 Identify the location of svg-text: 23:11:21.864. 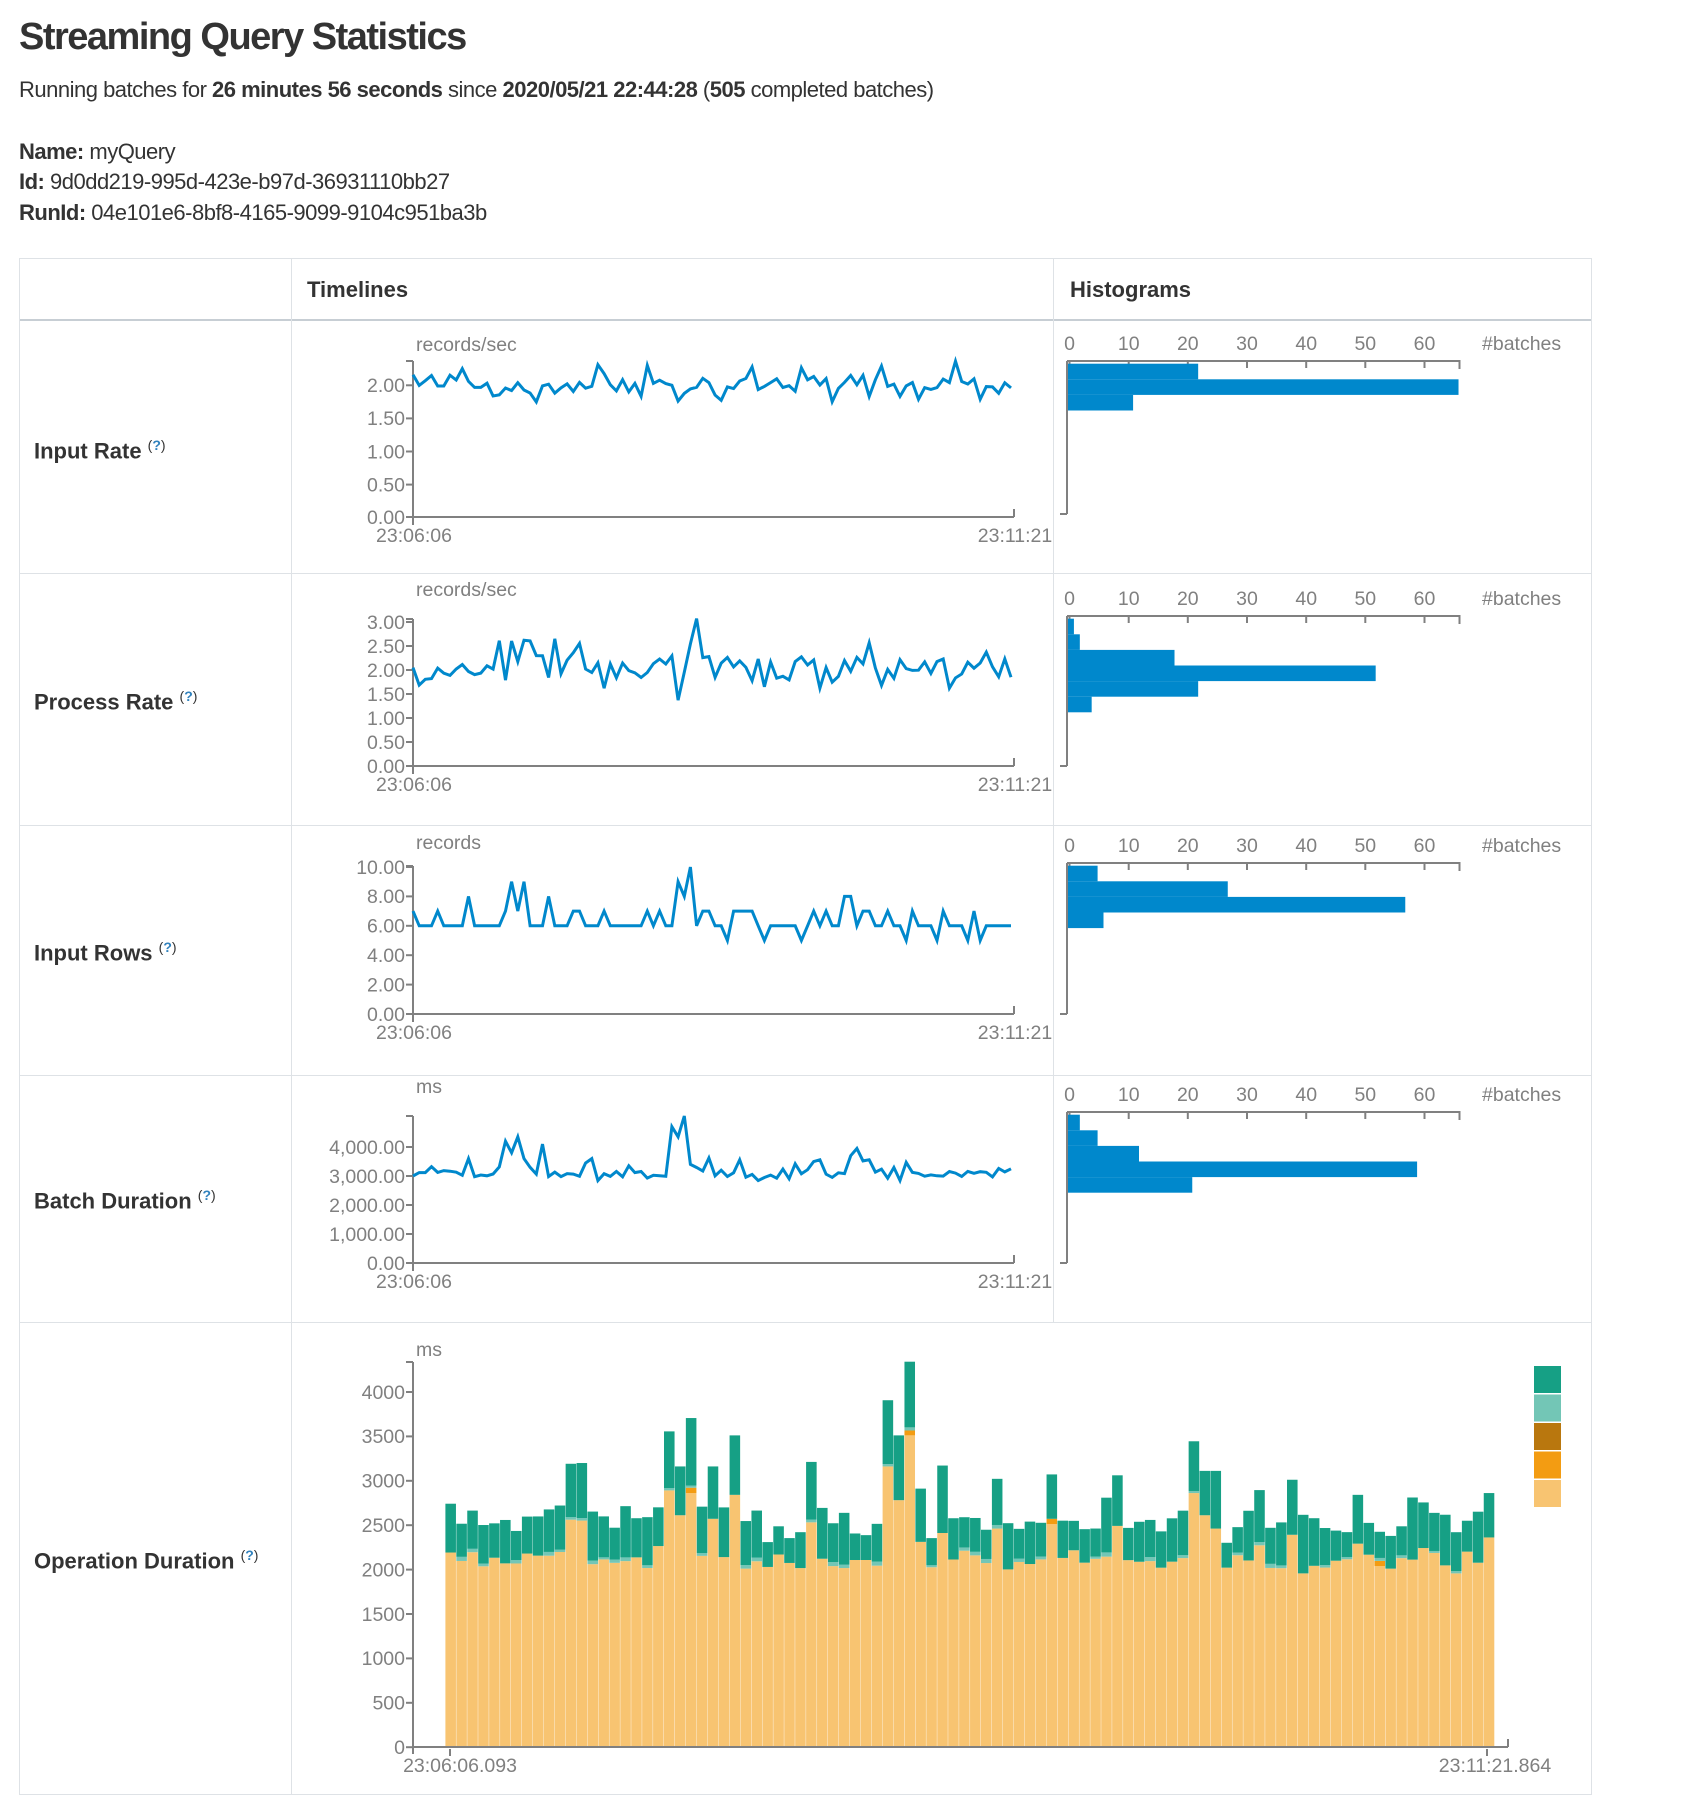
(1495, 1766).